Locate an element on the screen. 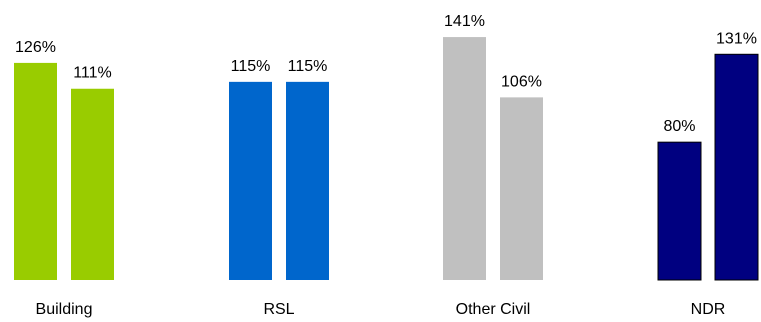 This screenshot has height=322, width=761. category-label-rsl: RSL is located at coordinates (278, 309).